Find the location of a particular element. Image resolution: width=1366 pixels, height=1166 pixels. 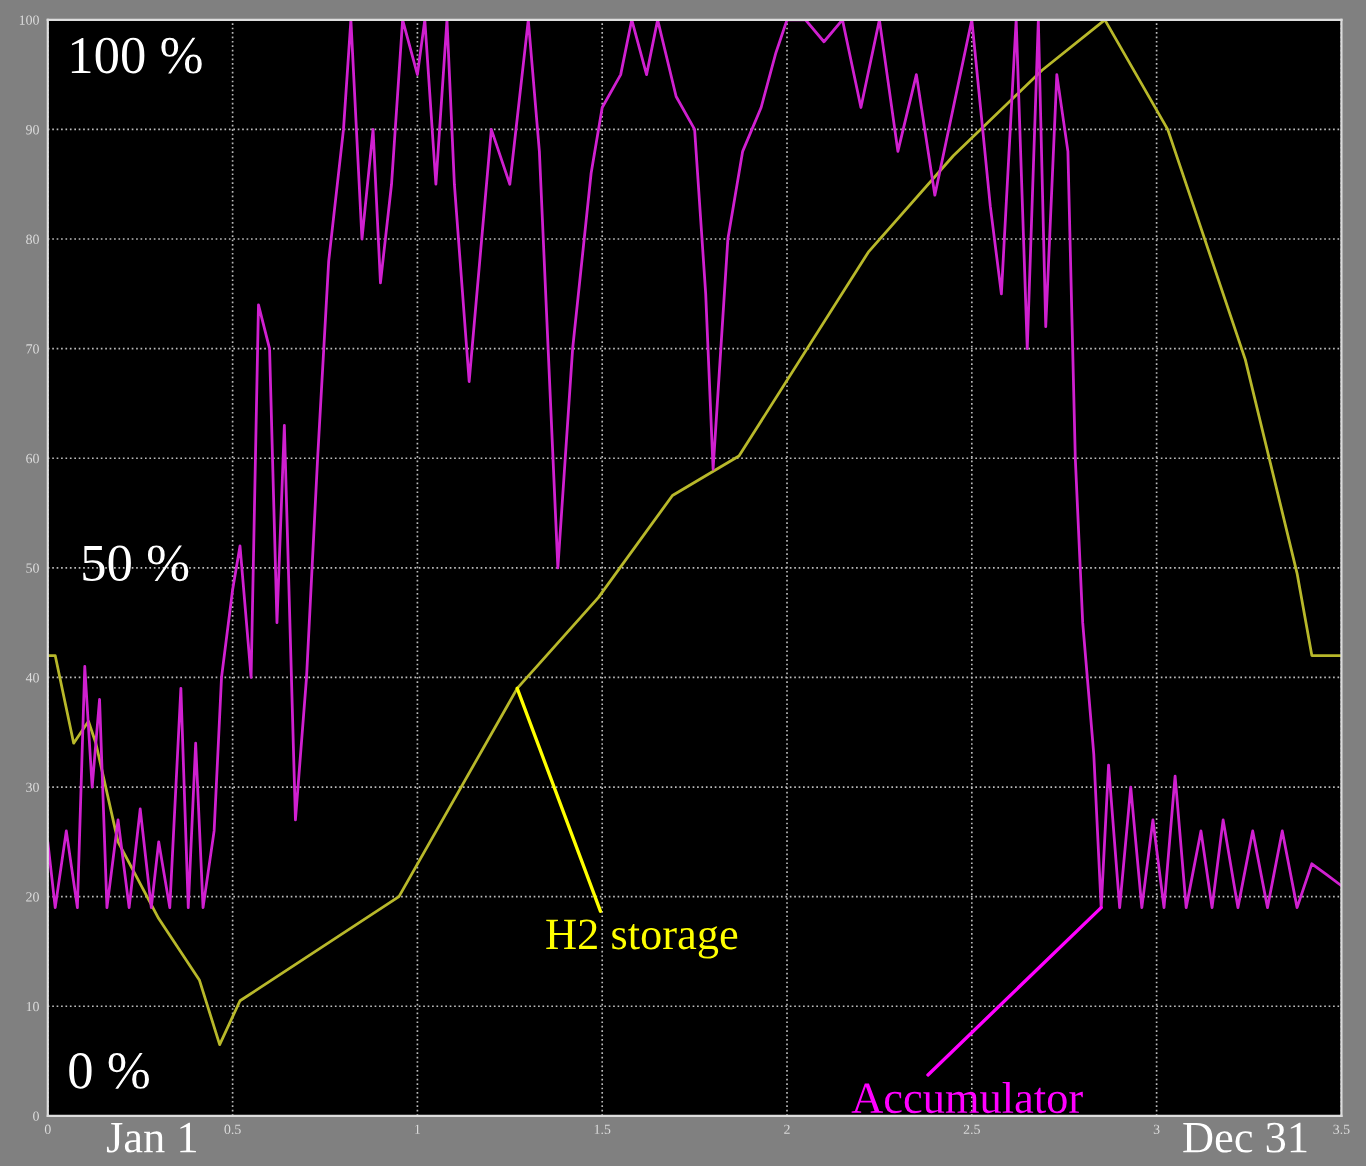

text: Dec 31 is located at coordinates (1245, 1137).